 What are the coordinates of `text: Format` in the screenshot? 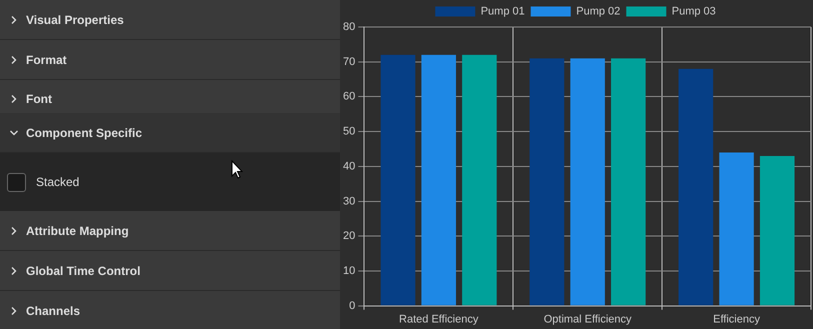 It's located at (46, 59).